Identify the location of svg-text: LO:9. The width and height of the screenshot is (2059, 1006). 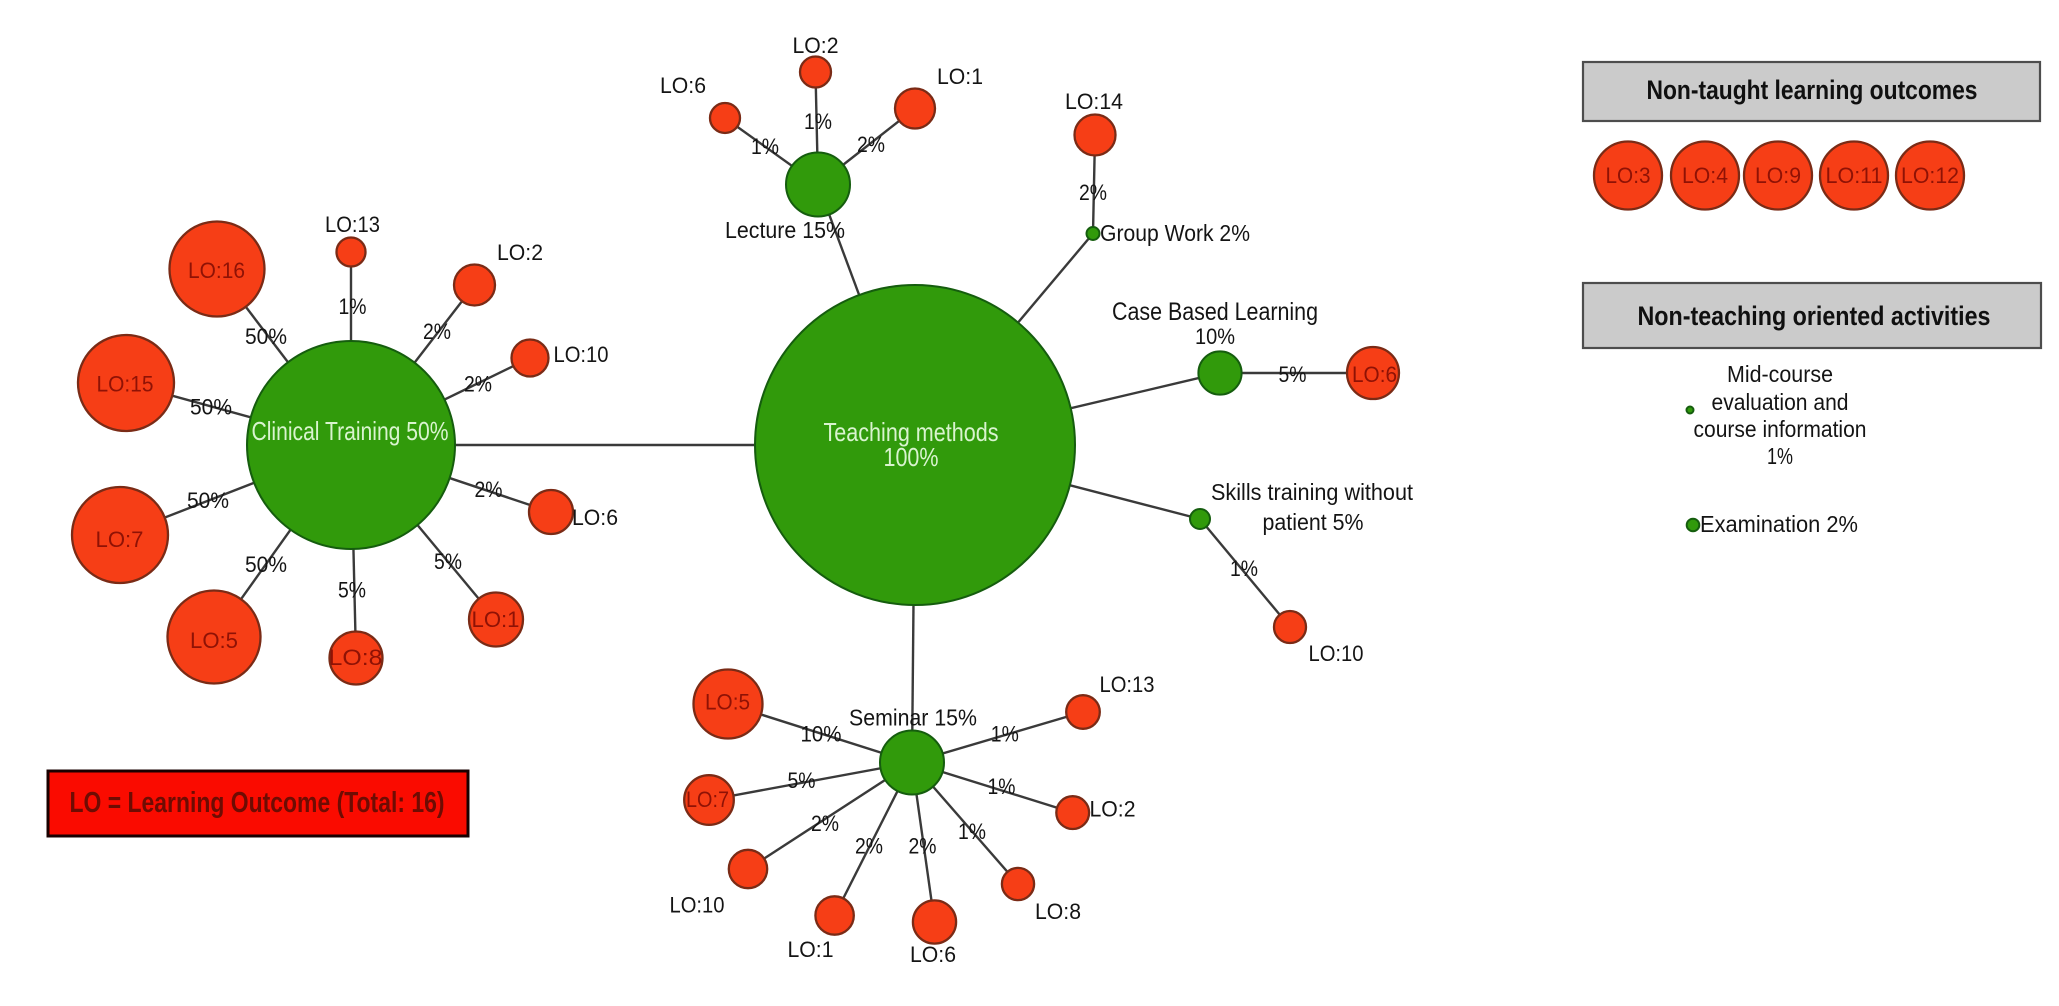
(1778, 175).